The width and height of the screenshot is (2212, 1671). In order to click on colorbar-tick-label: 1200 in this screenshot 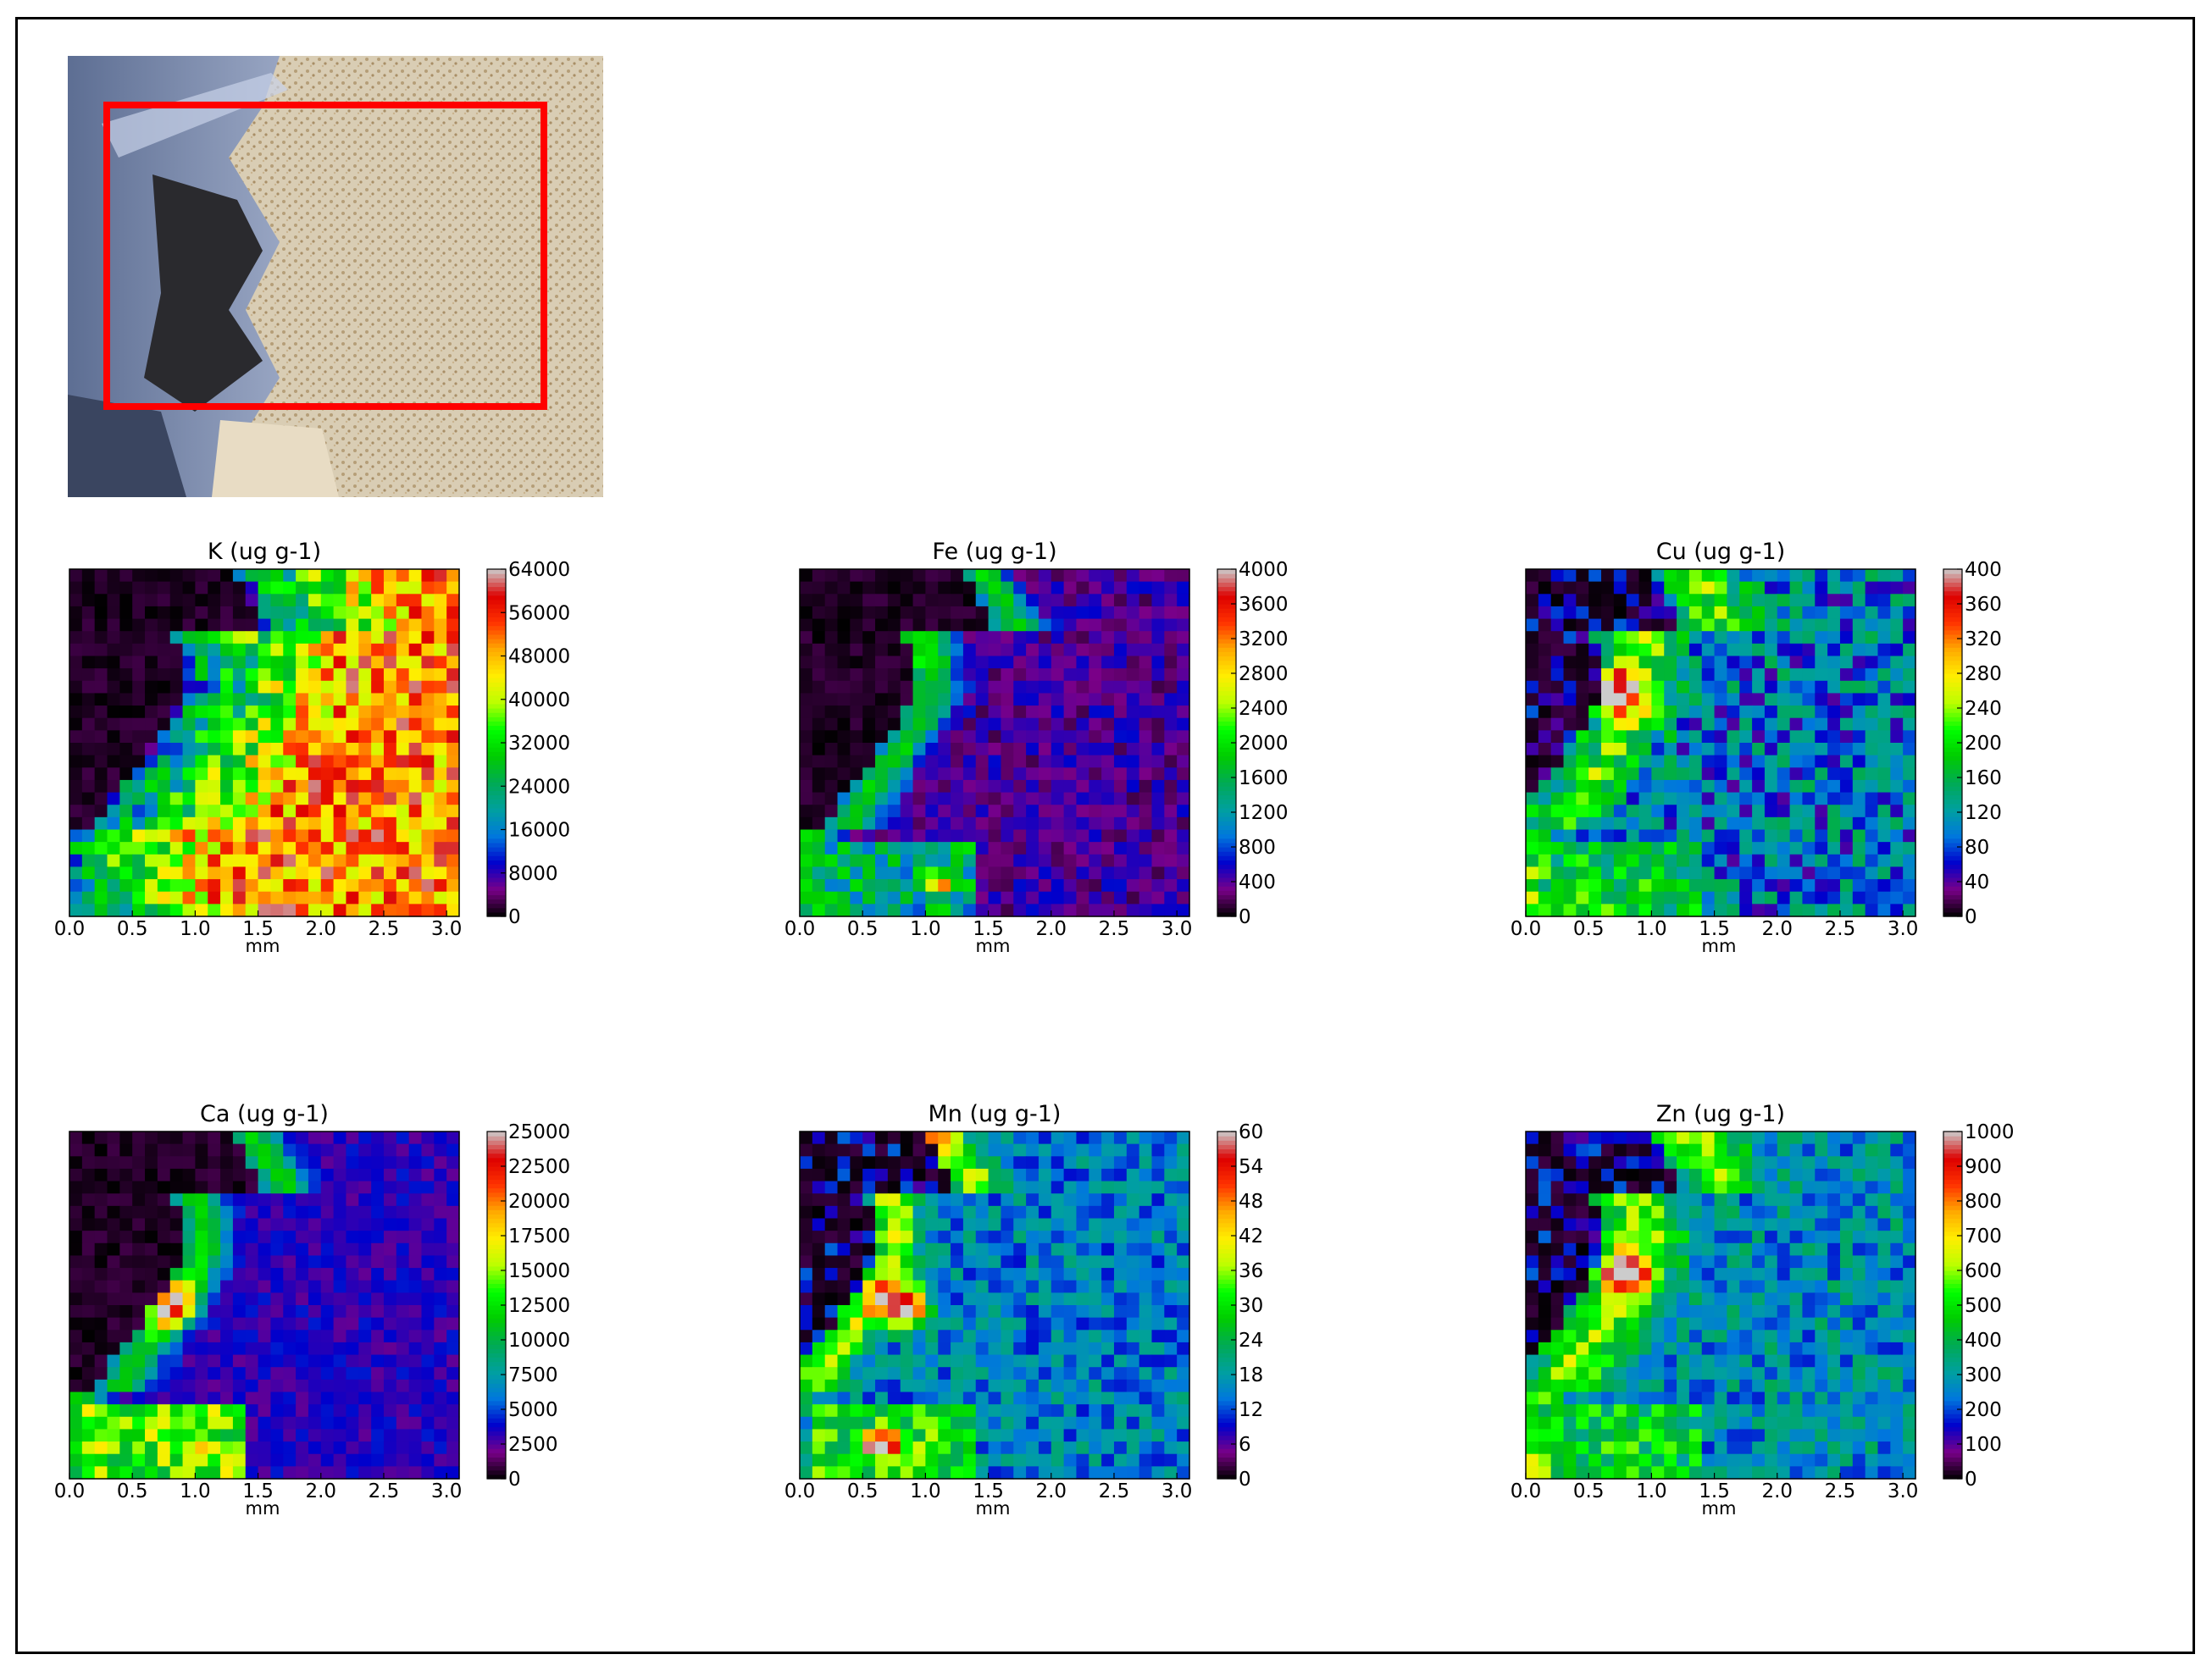, I will do `click(1264, 813)`.